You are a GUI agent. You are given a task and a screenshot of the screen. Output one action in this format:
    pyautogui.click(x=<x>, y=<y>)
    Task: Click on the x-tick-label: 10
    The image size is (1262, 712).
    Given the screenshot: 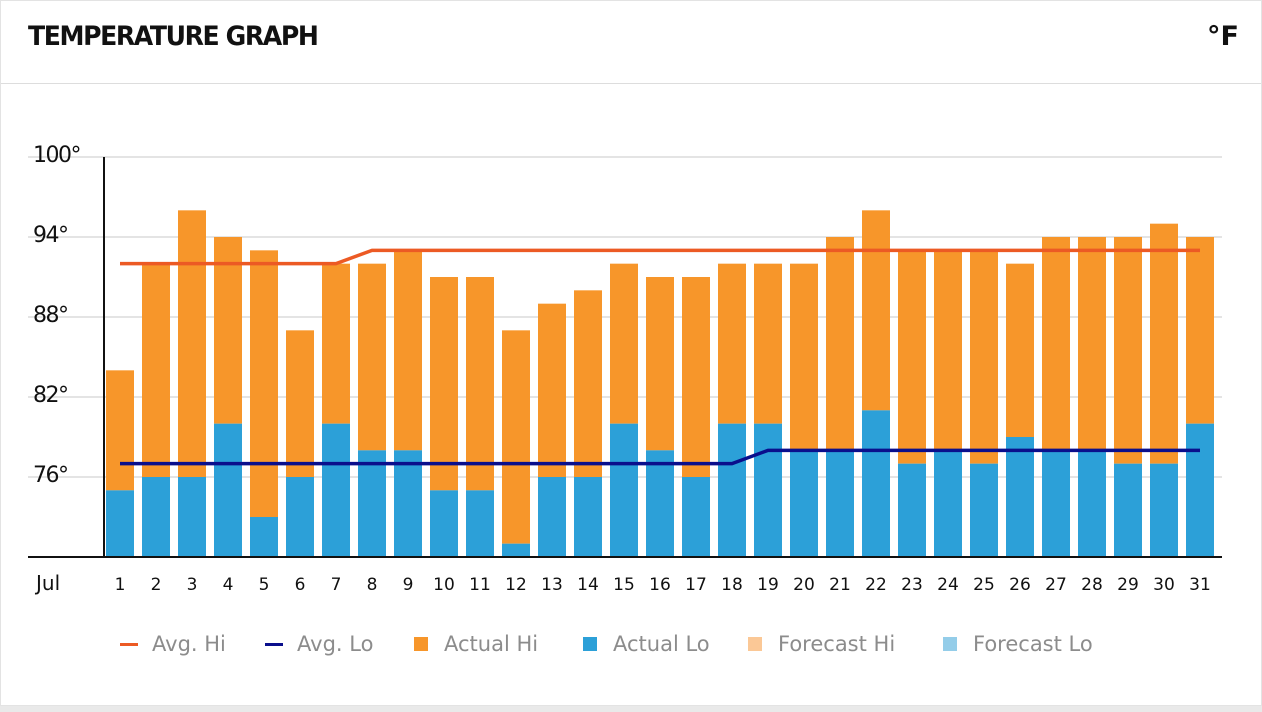 What is the action you would take?
    pyautogui.click(x=444, y=585)
    